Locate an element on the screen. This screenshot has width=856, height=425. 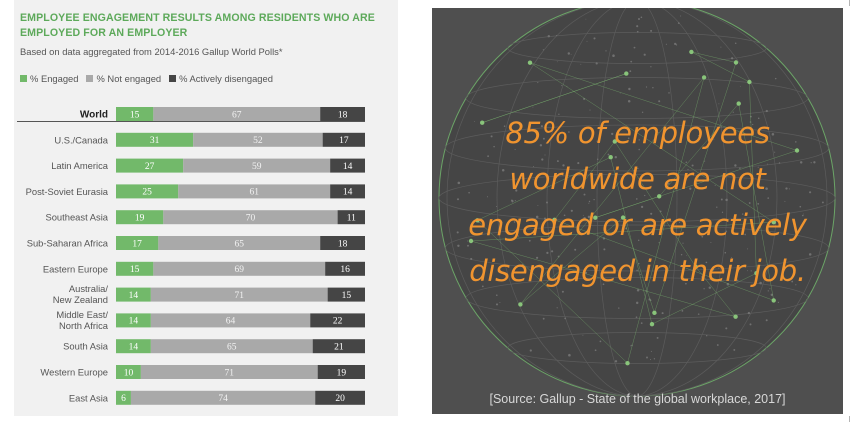
category-label: Western Europe is located at coordinates (74, 372).